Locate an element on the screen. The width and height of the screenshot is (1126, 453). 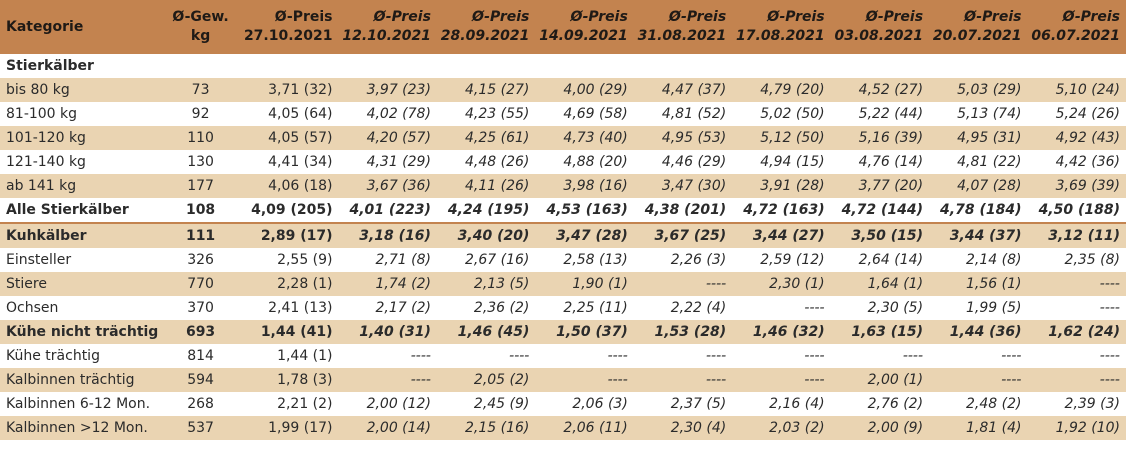
row-category: bis 80 kg is located at coordinates (83, 90).